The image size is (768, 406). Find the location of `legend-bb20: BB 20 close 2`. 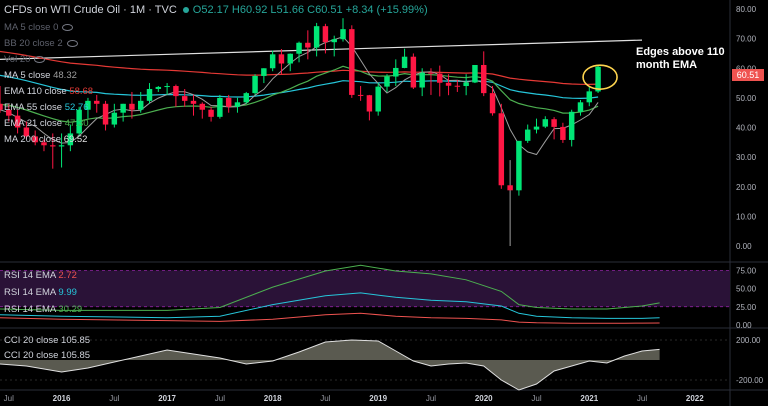

legend-bb20: BB 20 close 2 is located at coordinates (41, 44).